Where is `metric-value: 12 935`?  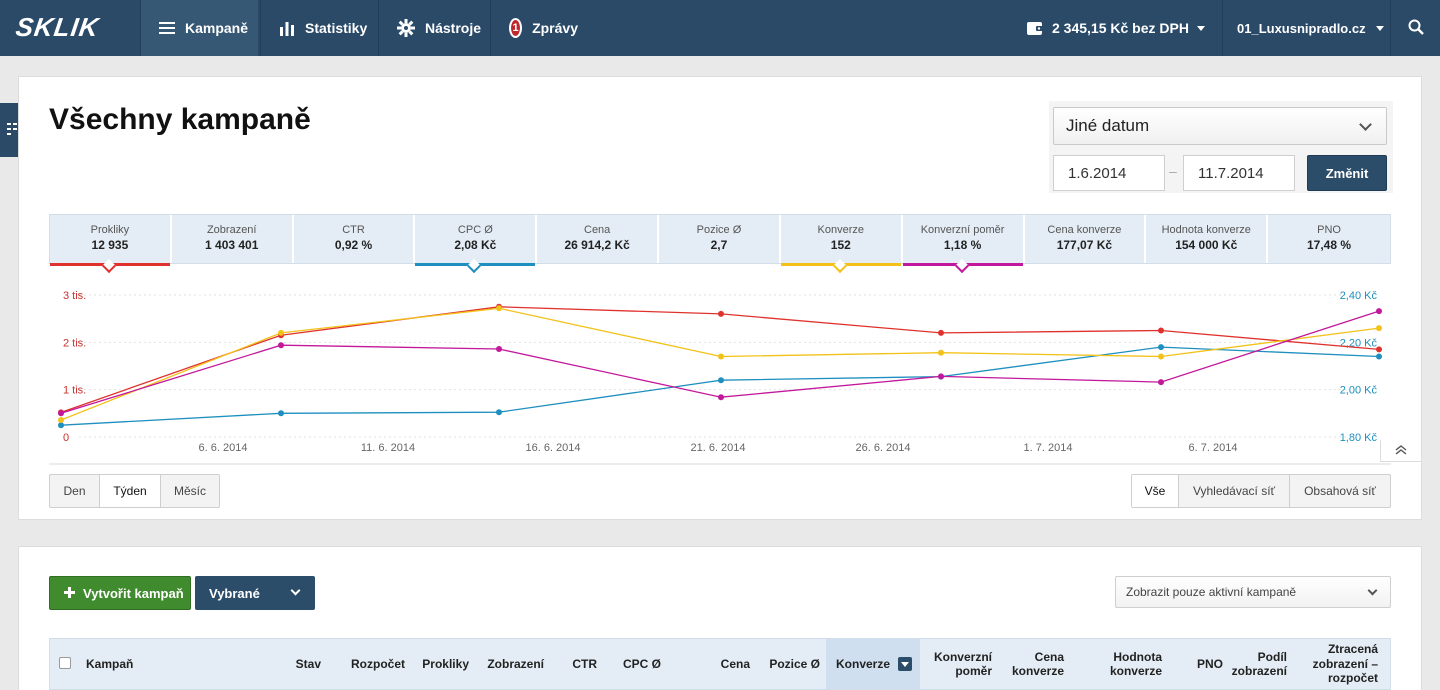
metric-value: 12 935 is located at coordinates (110, 245).